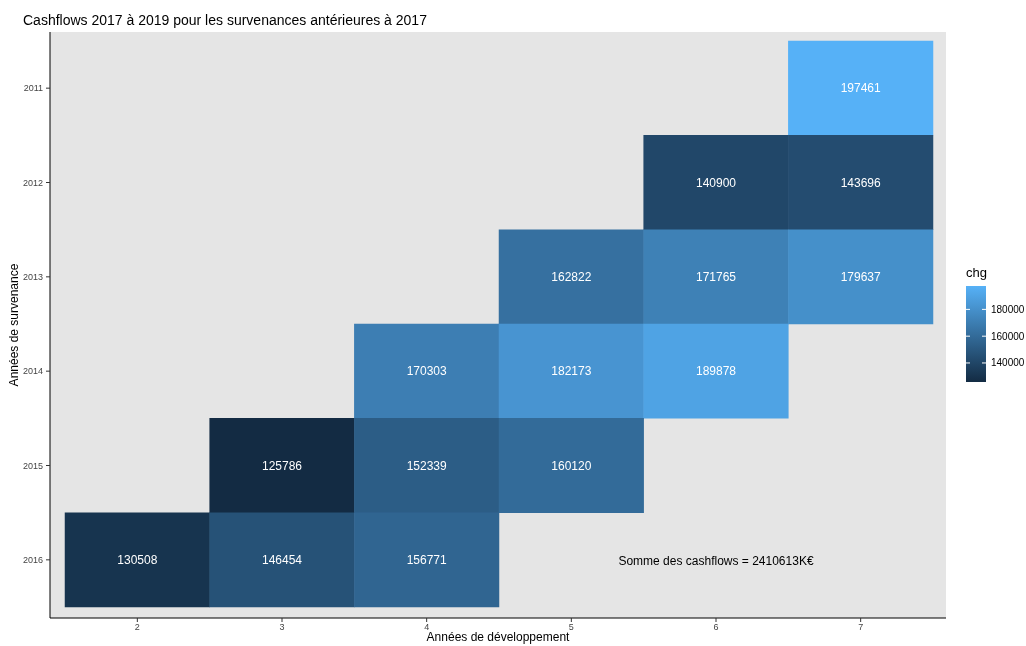  What do you see at coordinates (571, 626) in the screenshot?
I see `x-tick-label: 5` at bounding box center [571, 626].